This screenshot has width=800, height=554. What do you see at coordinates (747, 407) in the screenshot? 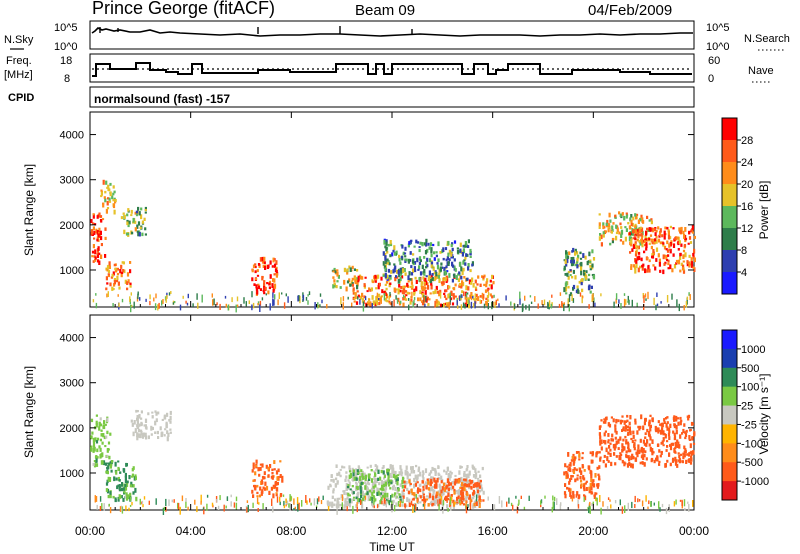
I see `velocity-colorbar-tick: 25` at bounding box center [747, 407].